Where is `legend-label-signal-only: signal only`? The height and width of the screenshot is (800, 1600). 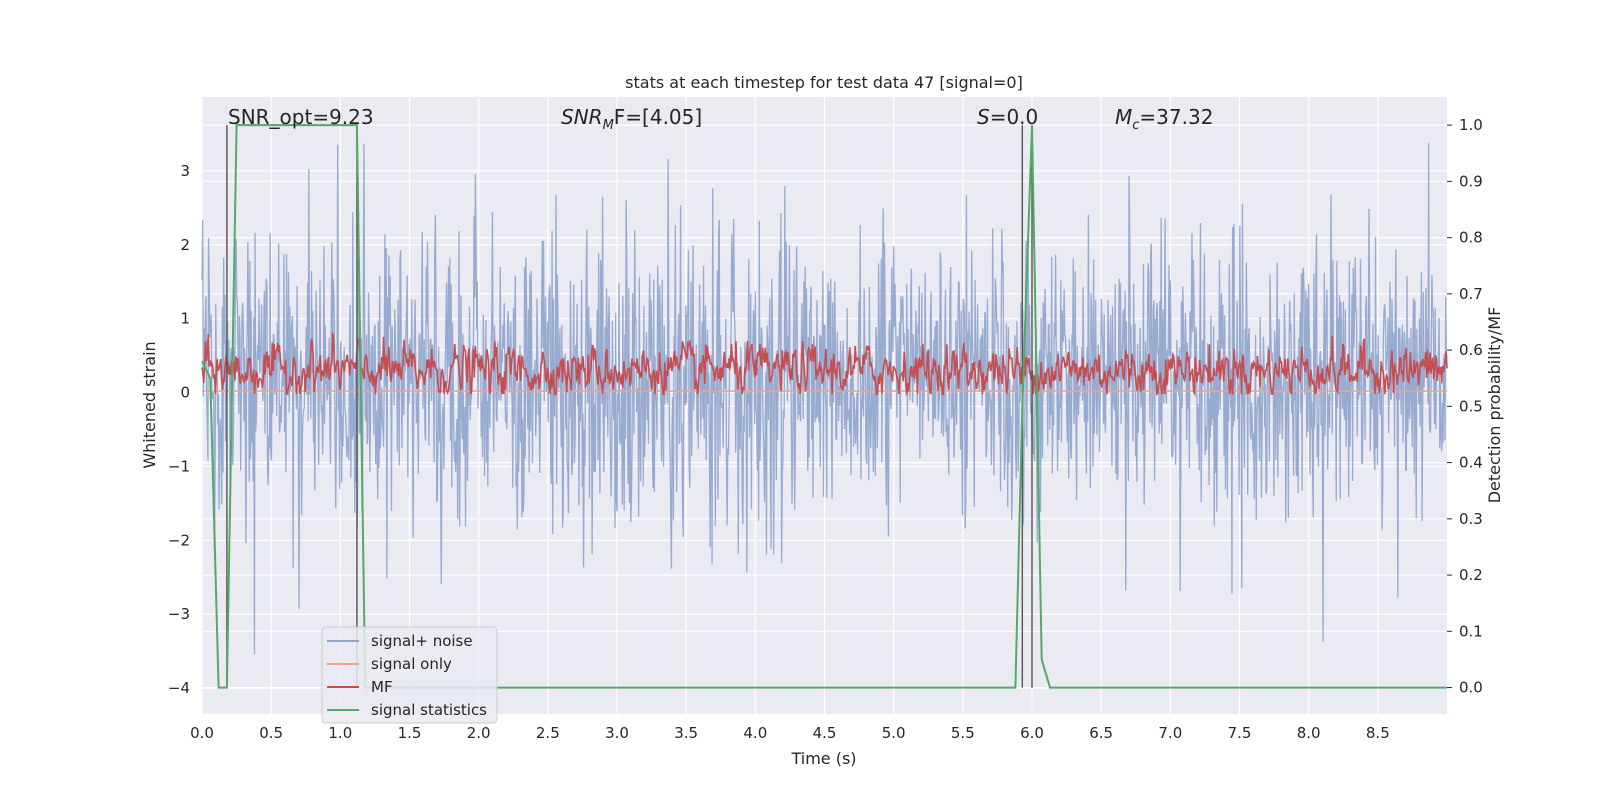 legend-label-signal-only: signal only is located at coordinates (411, 664).